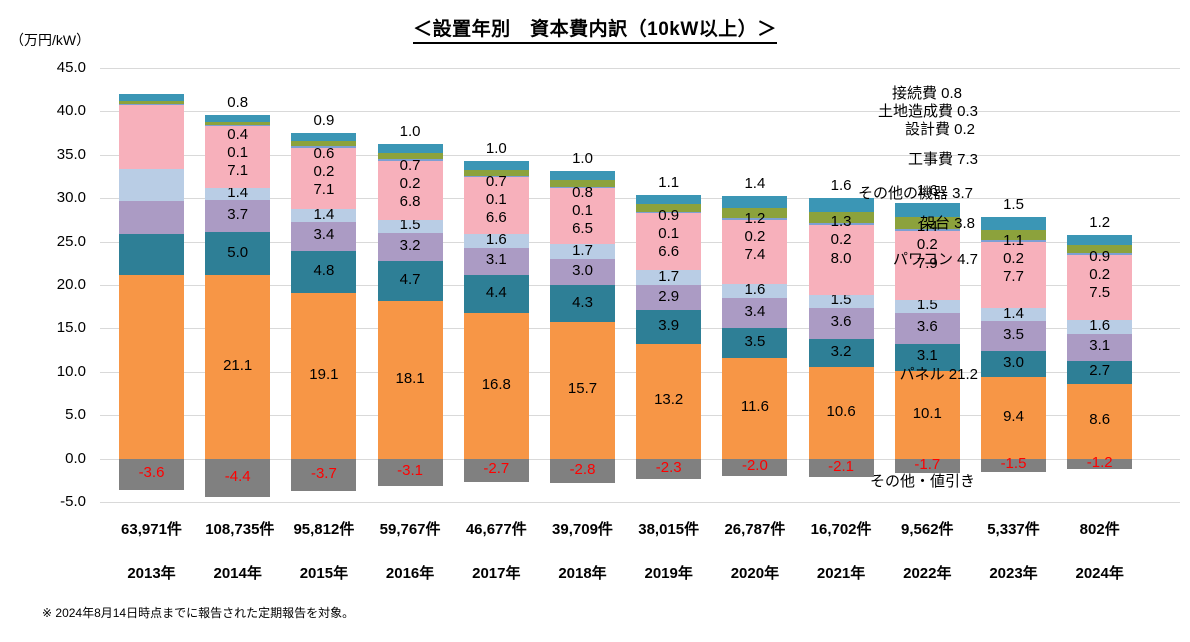 Image resolution: width=1190 pixels, height=642 pixels. Describe the element at coordinates (1100, 462) in the screenshot. I see `segment-その他・値引き: -1.2` at that location.